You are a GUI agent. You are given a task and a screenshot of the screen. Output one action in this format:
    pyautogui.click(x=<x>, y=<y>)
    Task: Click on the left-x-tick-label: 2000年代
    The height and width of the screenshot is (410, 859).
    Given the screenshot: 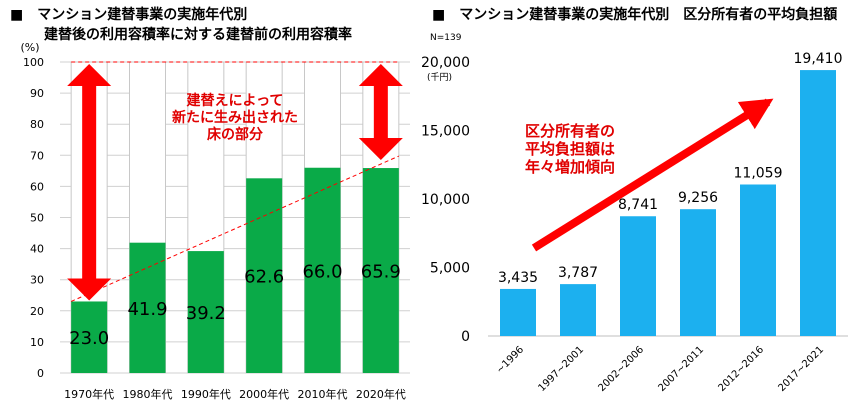 What is the action you would take?
    pyautogui.click(x=264, y=394)
    